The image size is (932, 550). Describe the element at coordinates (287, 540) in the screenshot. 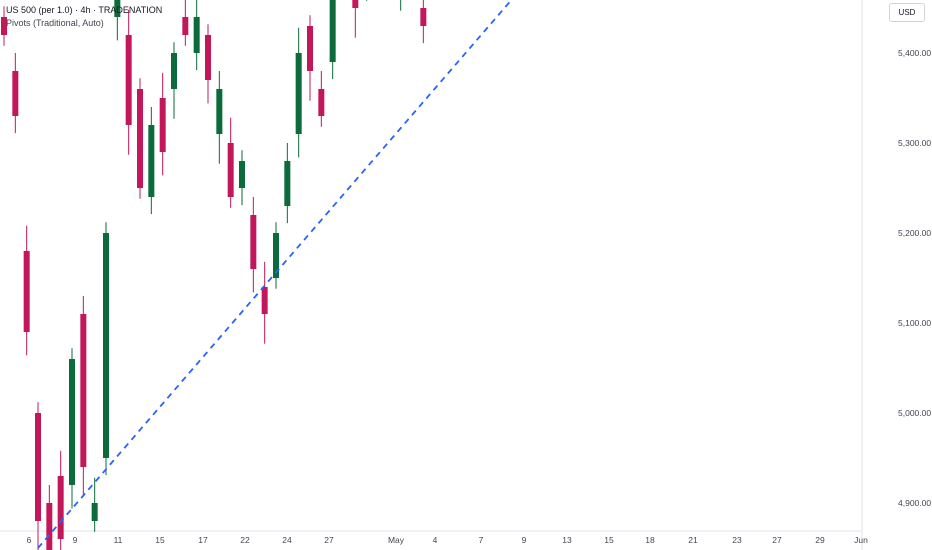

I see `x-tick-label: 24` at that location.